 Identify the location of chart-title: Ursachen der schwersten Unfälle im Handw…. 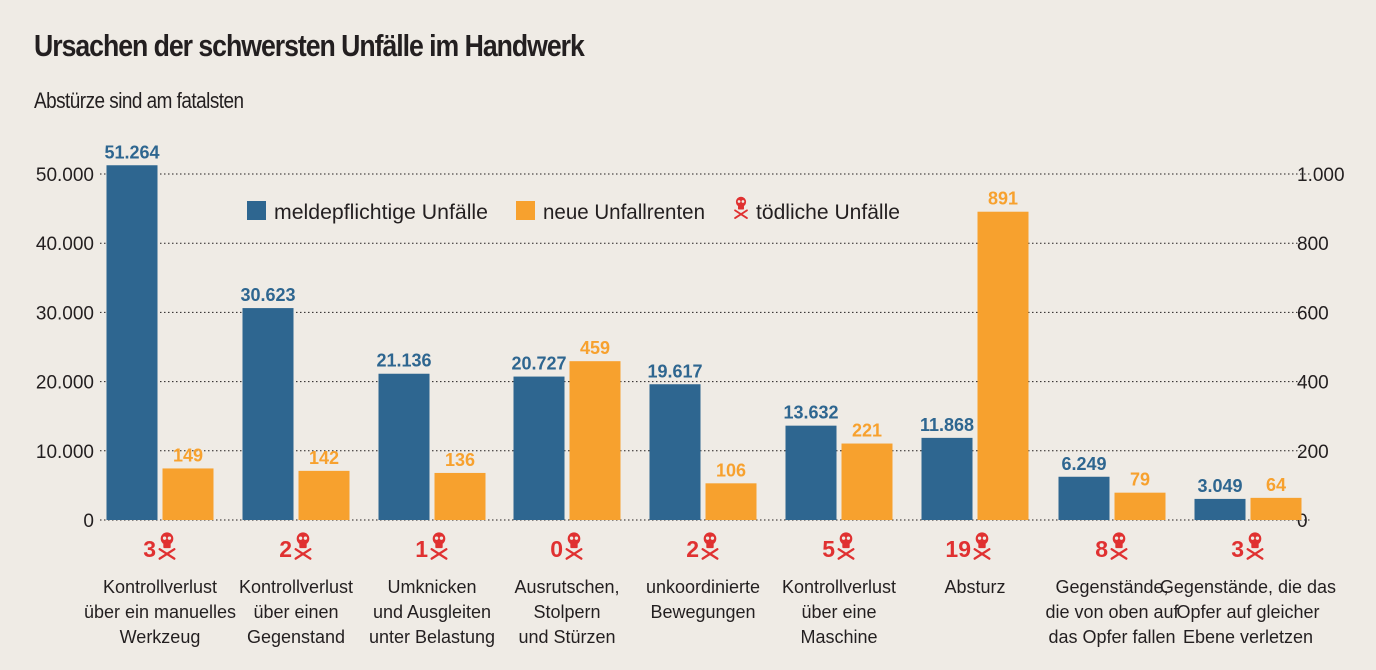
(309, 45).